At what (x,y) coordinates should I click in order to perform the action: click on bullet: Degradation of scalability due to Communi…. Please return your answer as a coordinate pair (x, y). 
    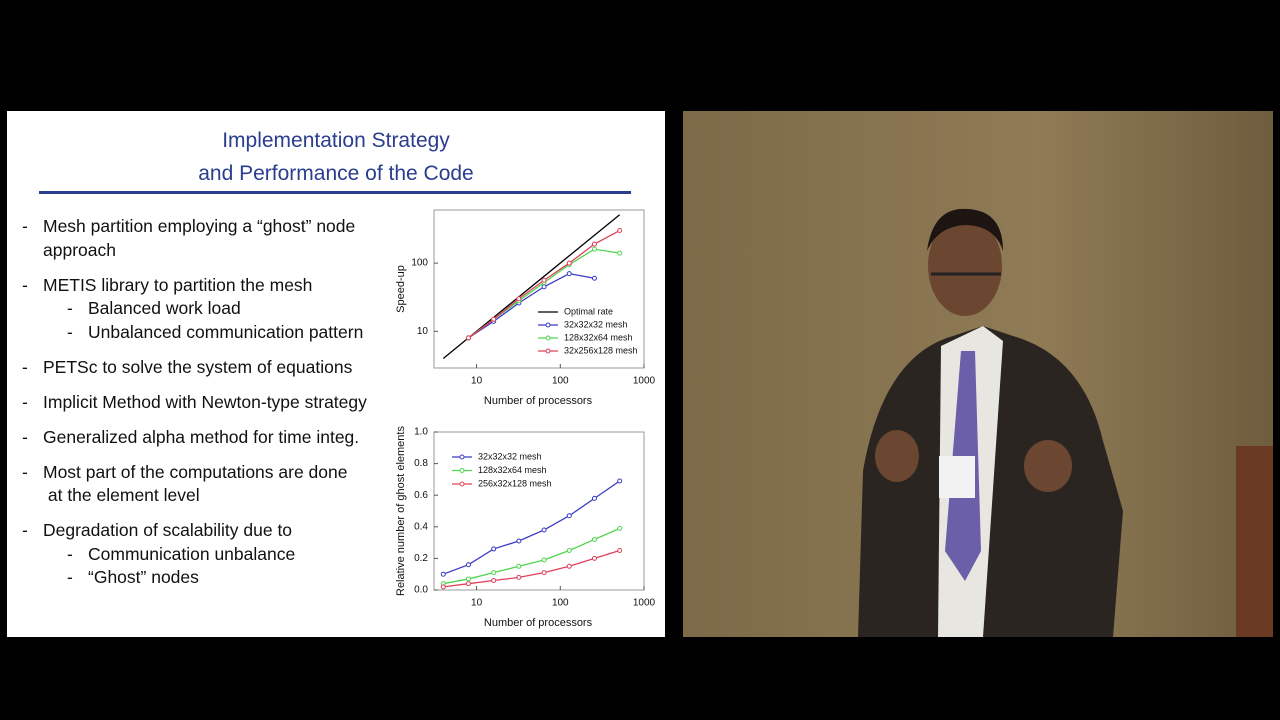
    Looking at the image, I should click on (194, 554).